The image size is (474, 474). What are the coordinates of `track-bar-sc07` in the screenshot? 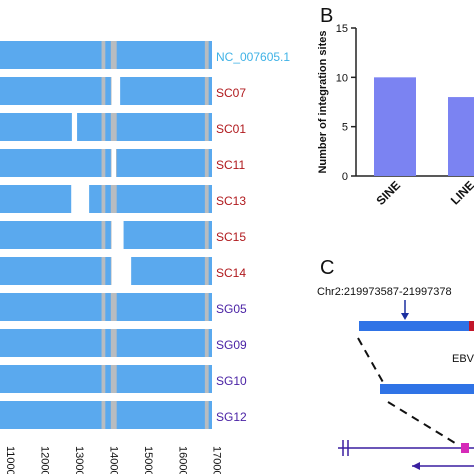 It's located at (106, 91).